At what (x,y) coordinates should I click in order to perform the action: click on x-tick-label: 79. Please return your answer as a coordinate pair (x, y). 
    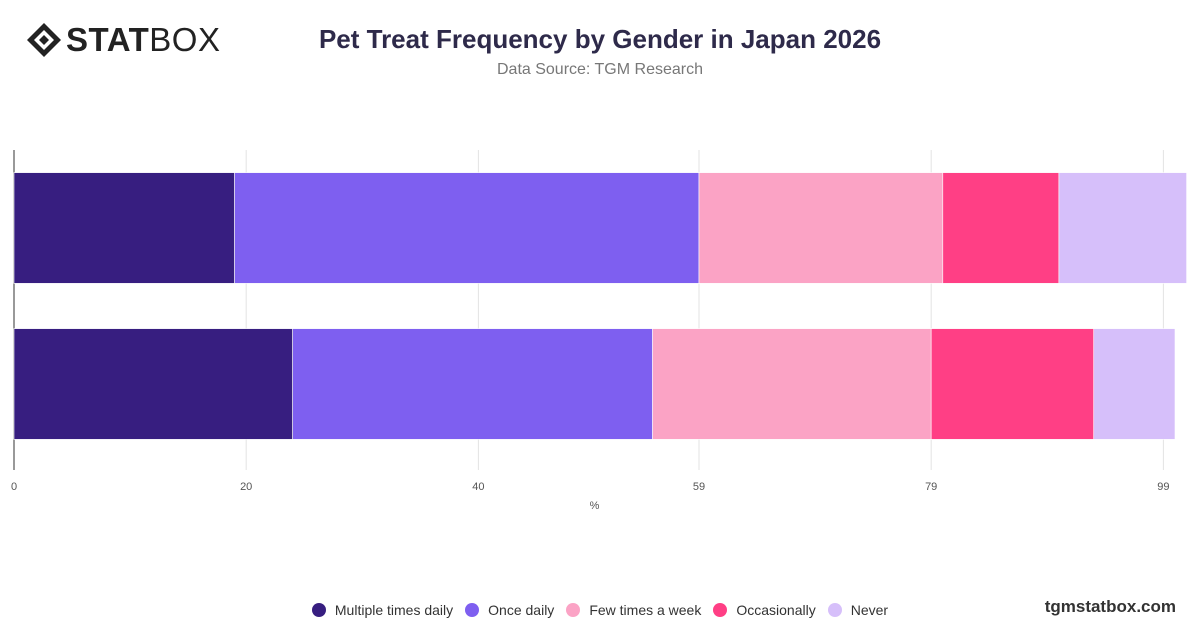
    Looking at the image, I should click on (931, 487).